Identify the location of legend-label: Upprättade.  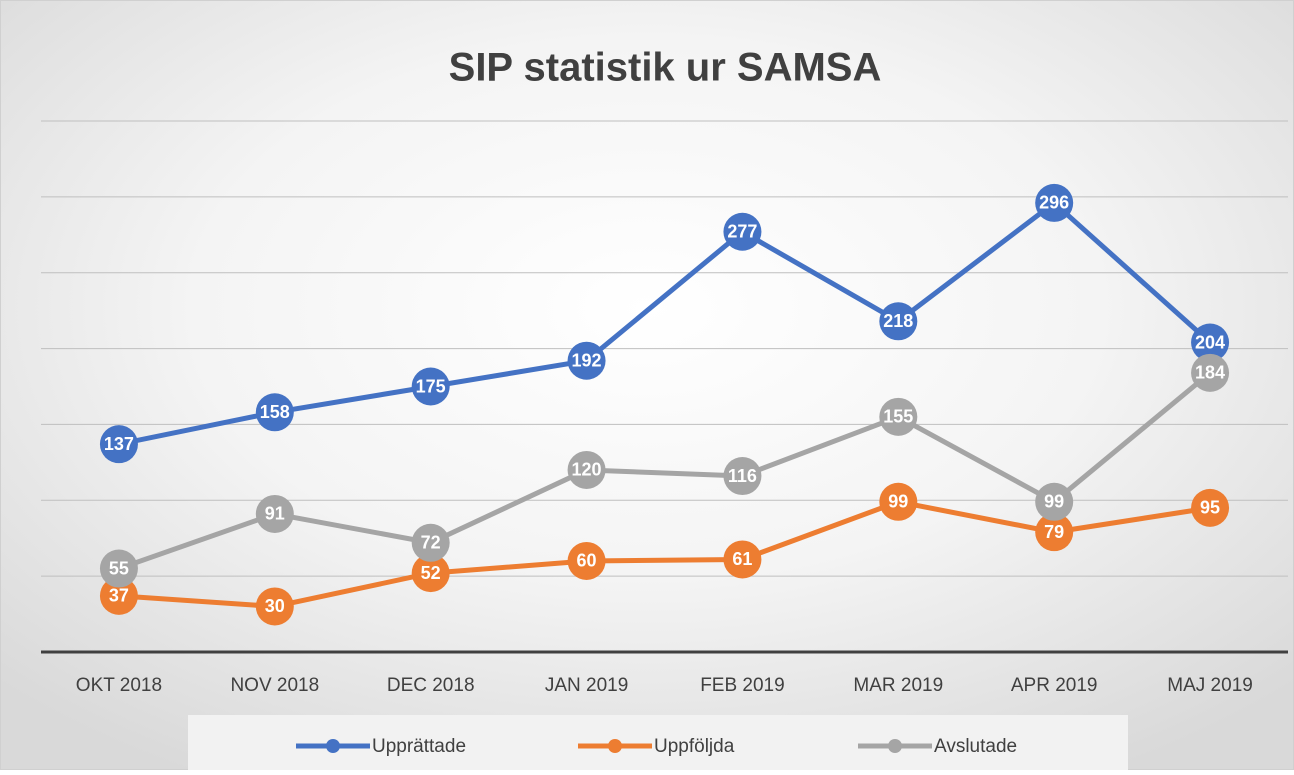
(419, 746).